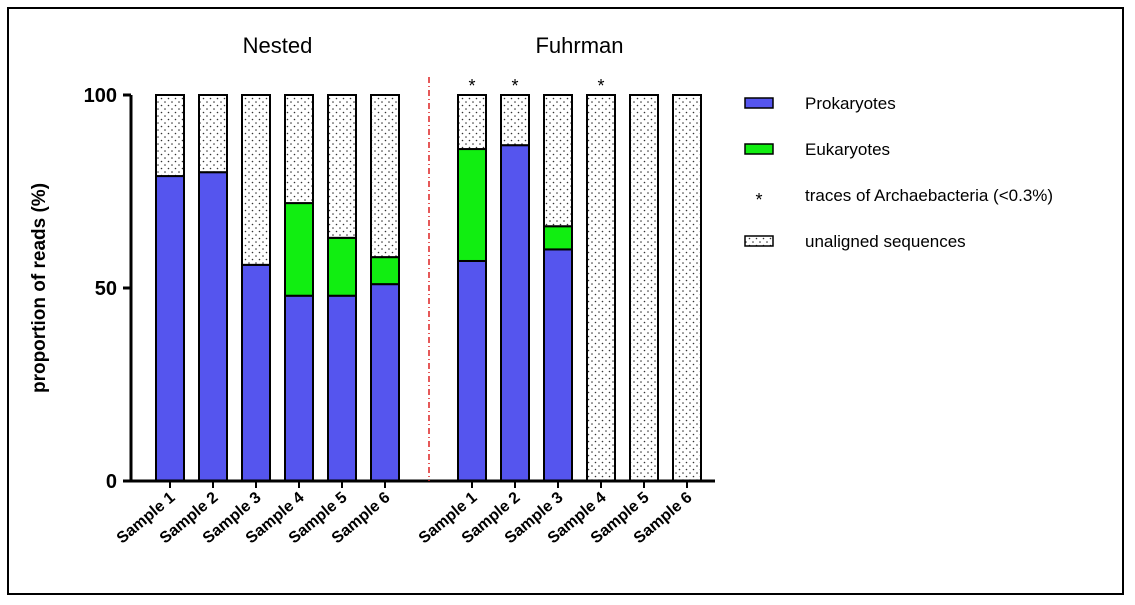 The height and width of the screenshot is (605, 1135). What do you see at coordinates (929, 195) in the screenshot?
I see `legend-label: traces of Archaebacteria (<0.3%)` at bounding box center [929, 195].